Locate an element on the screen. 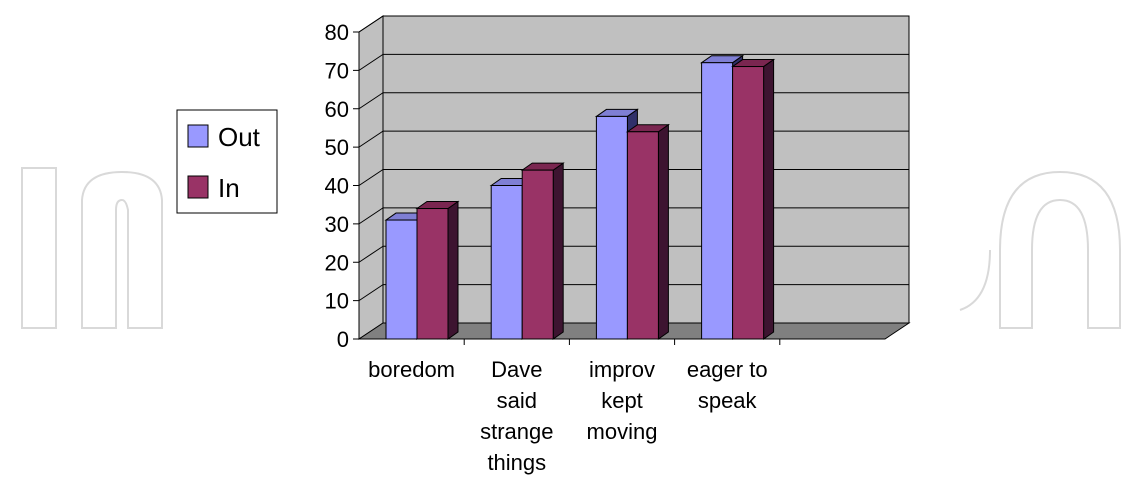 The image size is (1143, 492). y-tick-label: 50 is located at coordinates (337, 147).